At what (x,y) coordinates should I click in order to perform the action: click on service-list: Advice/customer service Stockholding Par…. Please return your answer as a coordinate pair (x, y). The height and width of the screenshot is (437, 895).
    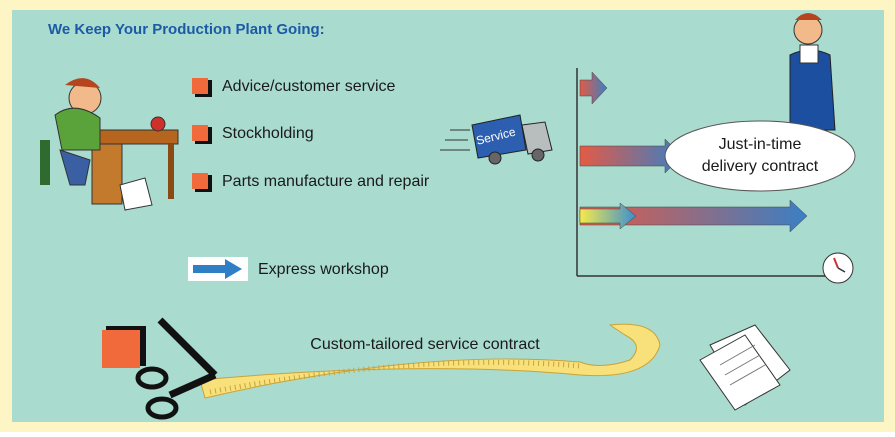
    Looking at the image, I should click on (311, 135).